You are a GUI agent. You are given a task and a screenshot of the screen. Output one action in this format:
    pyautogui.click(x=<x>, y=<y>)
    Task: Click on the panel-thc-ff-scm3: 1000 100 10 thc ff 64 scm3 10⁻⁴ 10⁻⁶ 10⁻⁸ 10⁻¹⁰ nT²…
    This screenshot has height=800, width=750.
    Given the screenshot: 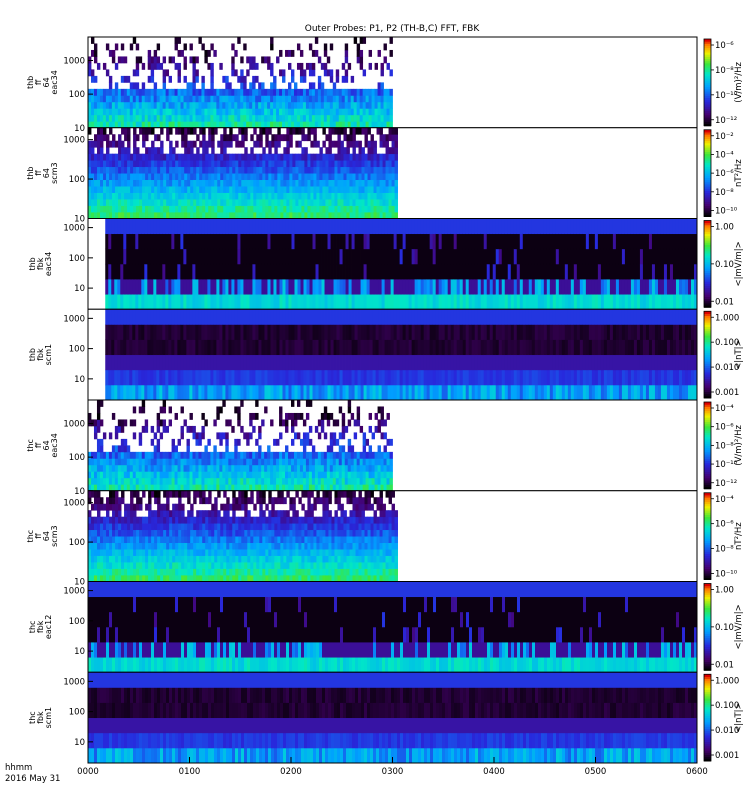 What is the action you would take?
    pyautogui.click(x=385, y=539)
    